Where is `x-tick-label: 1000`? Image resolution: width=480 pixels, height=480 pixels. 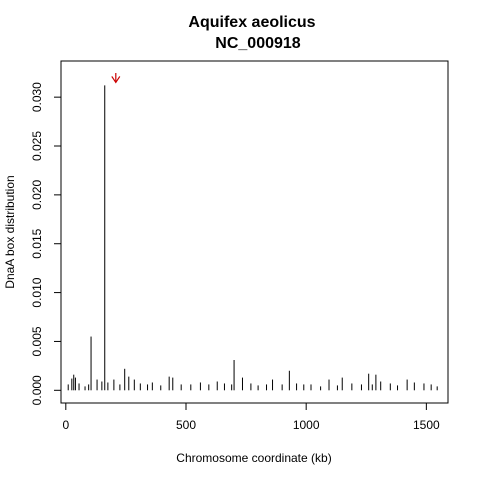
x-tick-label: 1000 is located at coordinates (306, 425).